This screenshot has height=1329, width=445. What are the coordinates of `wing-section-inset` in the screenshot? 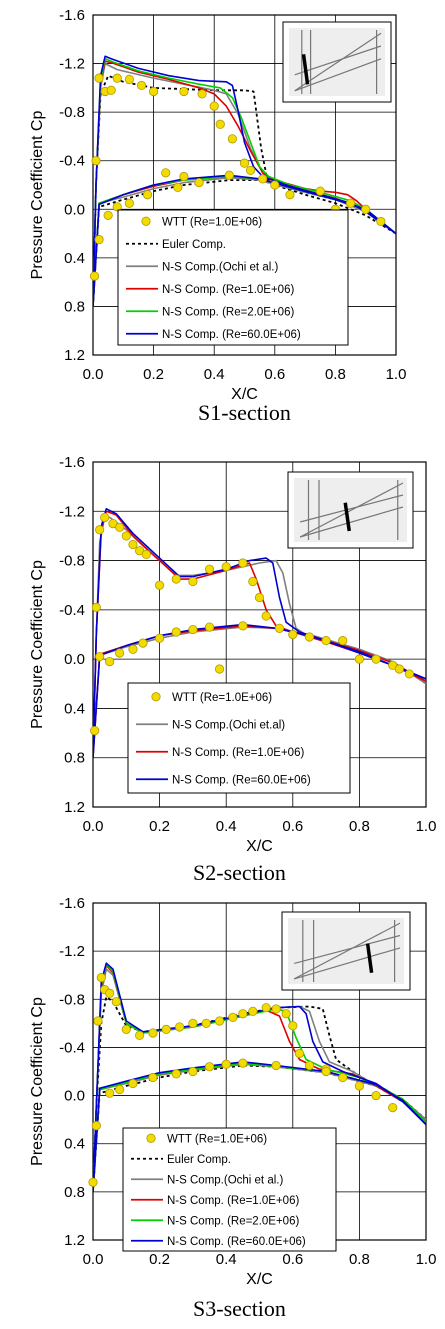 It's located at (337, 62).